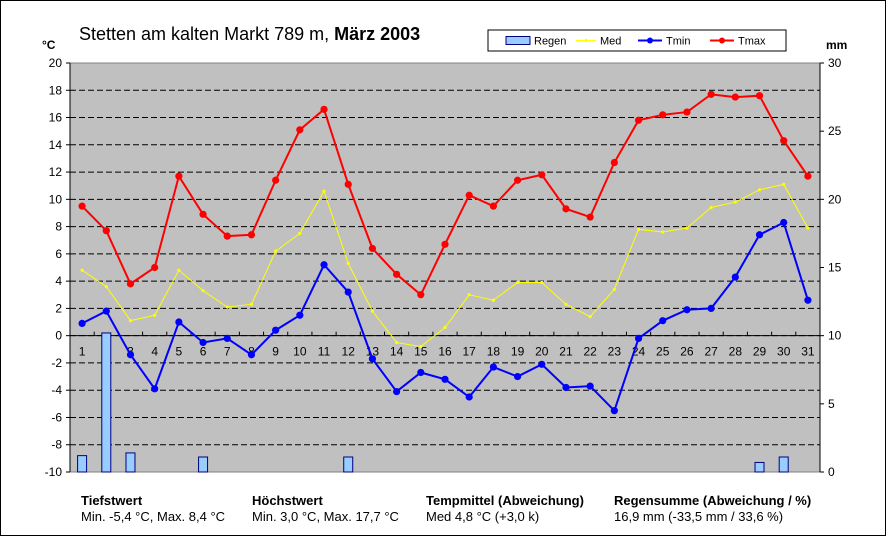  I want to click on y-left-tick-label: 20, so click(56, 63).